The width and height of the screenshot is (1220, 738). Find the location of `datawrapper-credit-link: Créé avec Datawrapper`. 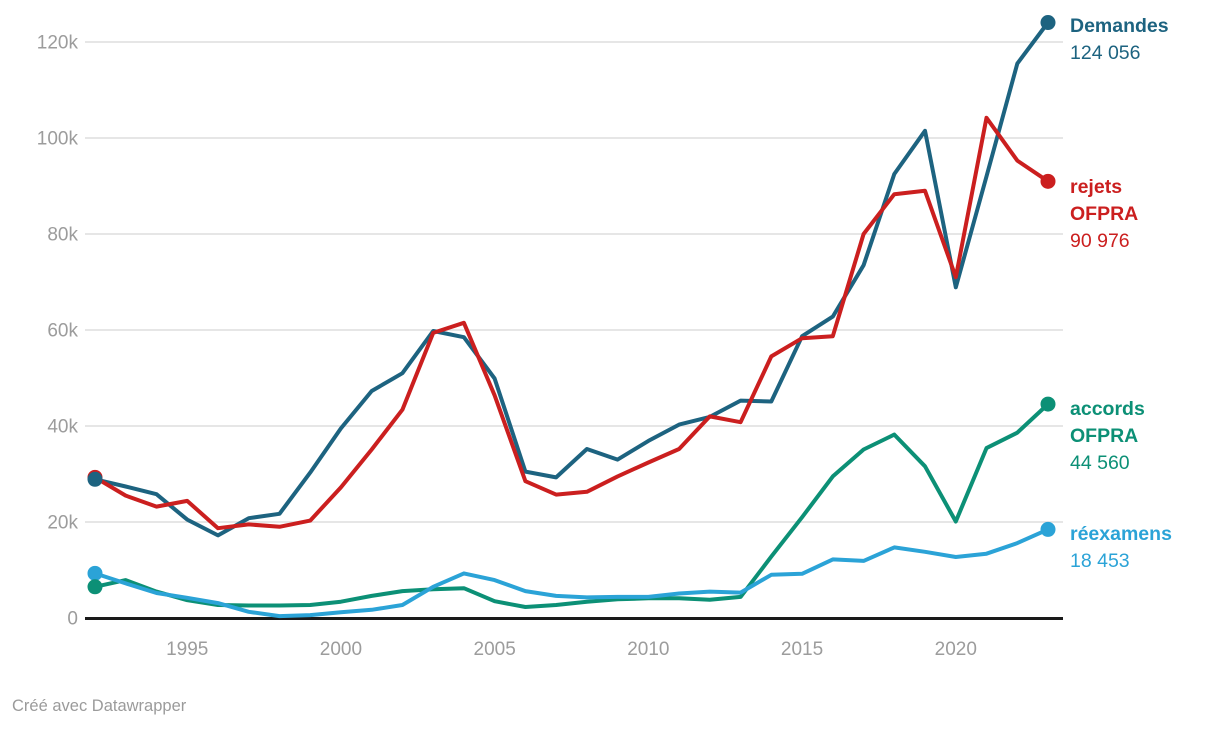

datawrapper-credit-link: Créé avec Datawrapper is located at coordinates (99, 706).